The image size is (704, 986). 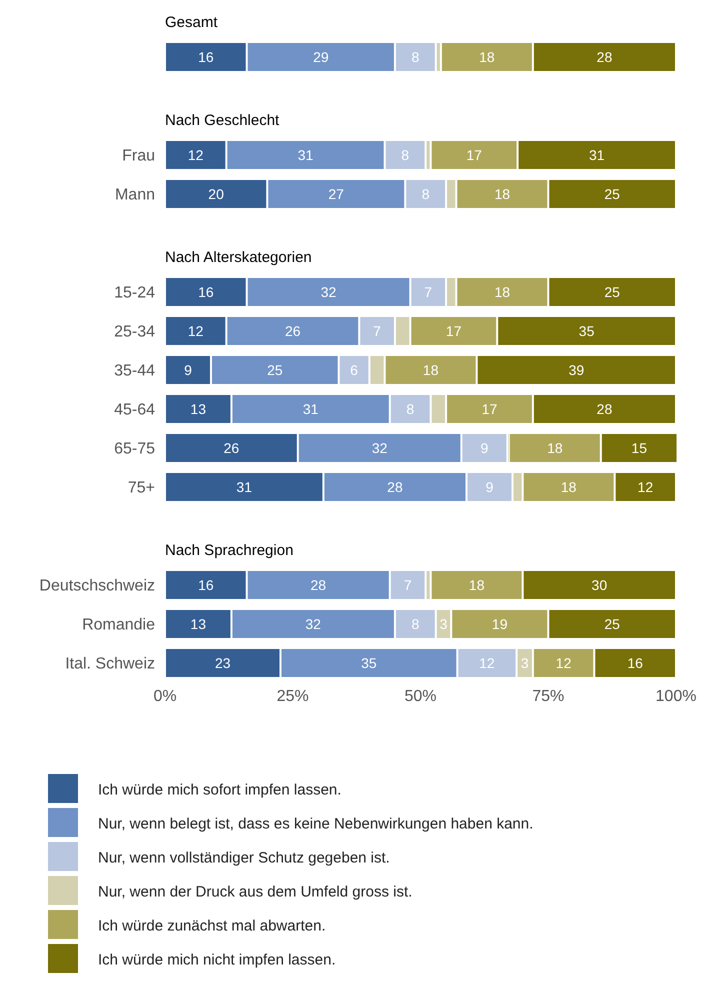 What do you see at coordinates (138, 156) in the screenshot?
I see `y-tick-label: Frau` at bounding box center [138, 156].